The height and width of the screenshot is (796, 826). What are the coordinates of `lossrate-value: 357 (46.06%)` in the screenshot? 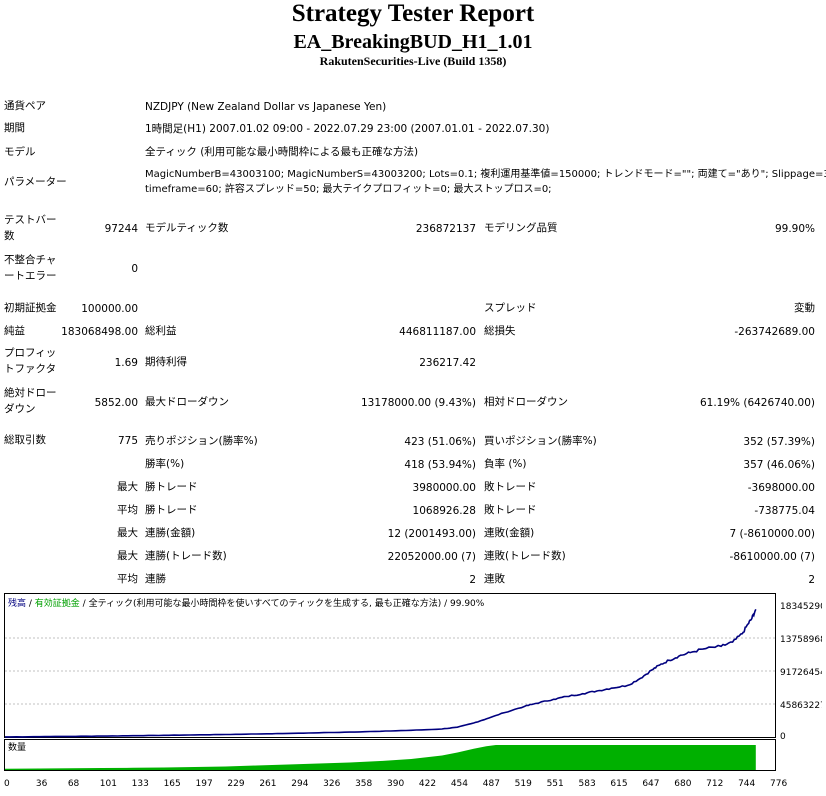 It's located at (779, 465).